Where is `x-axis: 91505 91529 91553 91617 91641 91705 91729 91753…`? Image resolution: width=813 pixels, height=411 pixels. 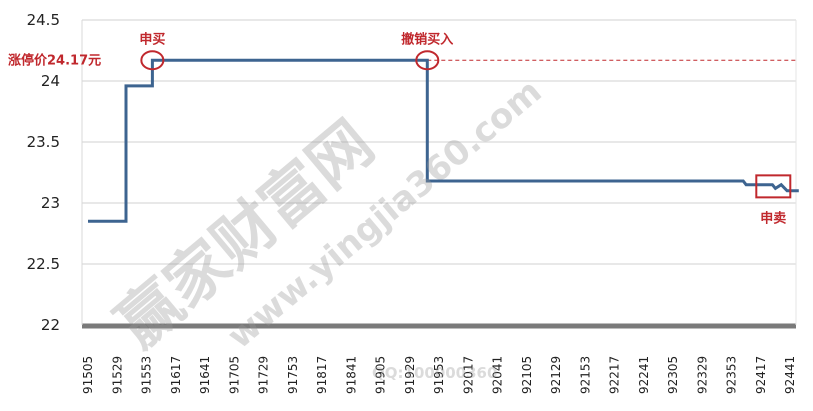
x-axis: 91505 91529 91553 91617 91641 91705 91729 91753… is located at coordinates (439, 375).